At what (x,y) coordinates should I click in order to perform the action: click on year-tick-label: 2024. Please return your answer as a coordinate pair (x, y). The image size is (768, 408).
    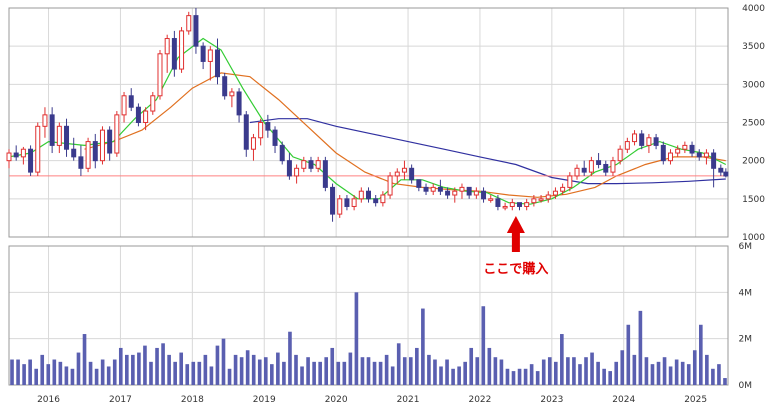
    Looking at the image, I should click on (623, 400).